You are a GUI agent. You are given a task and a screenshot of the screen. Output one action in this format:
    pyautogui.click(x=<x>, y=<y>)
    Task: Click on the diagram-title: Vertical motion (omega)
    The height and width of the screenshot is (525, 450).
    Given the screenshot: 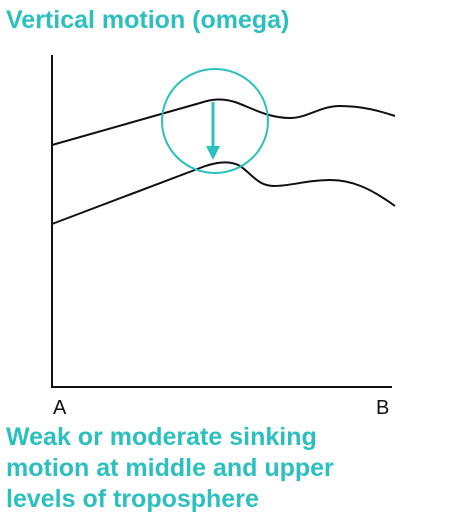 What is the action you would take?
    pyautogui.click(x=148, y=20)
    